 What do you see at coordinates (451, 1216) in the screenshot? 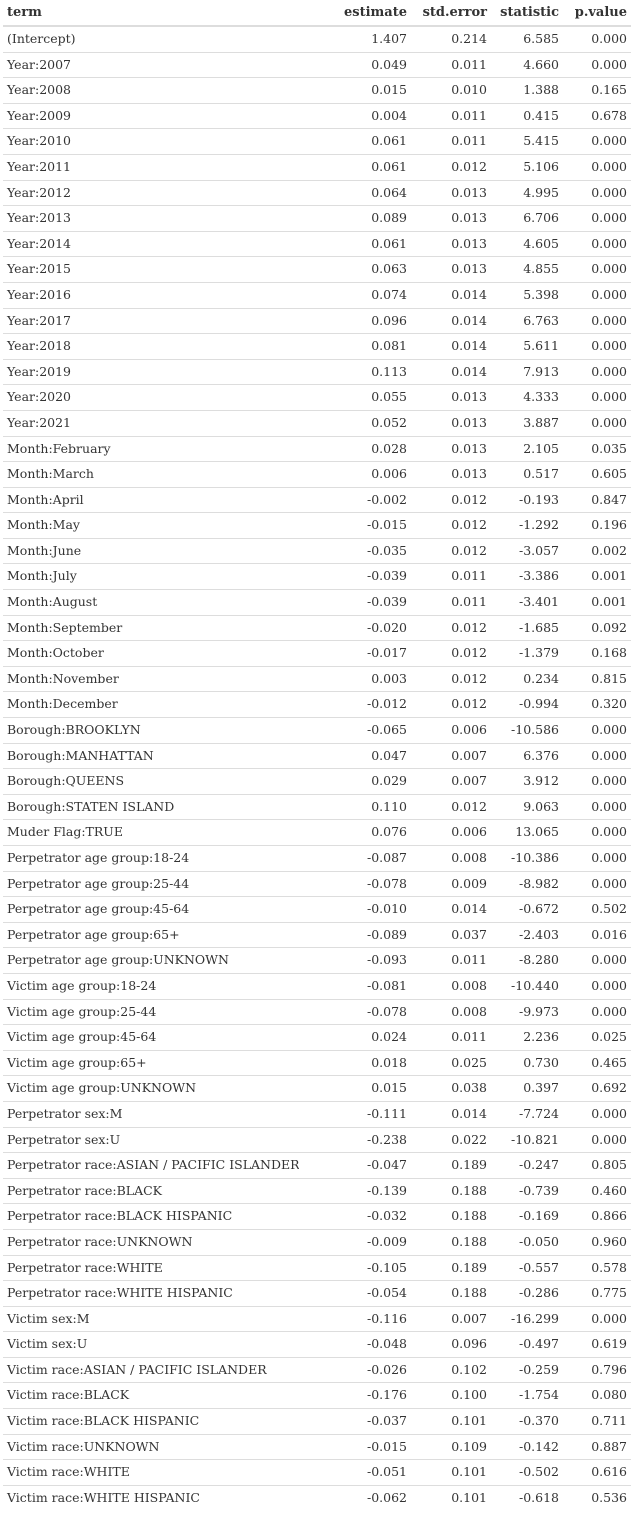
I see `std-error-cell: 0.188` at bounding box center [451, 1216].